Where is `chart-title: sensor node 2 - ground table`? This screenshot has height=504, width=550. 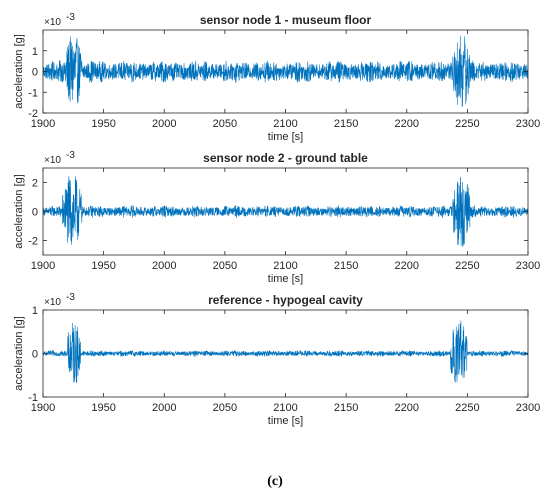 chart-title: sensor node 2 - ground table is located at coordinates (285, 158).